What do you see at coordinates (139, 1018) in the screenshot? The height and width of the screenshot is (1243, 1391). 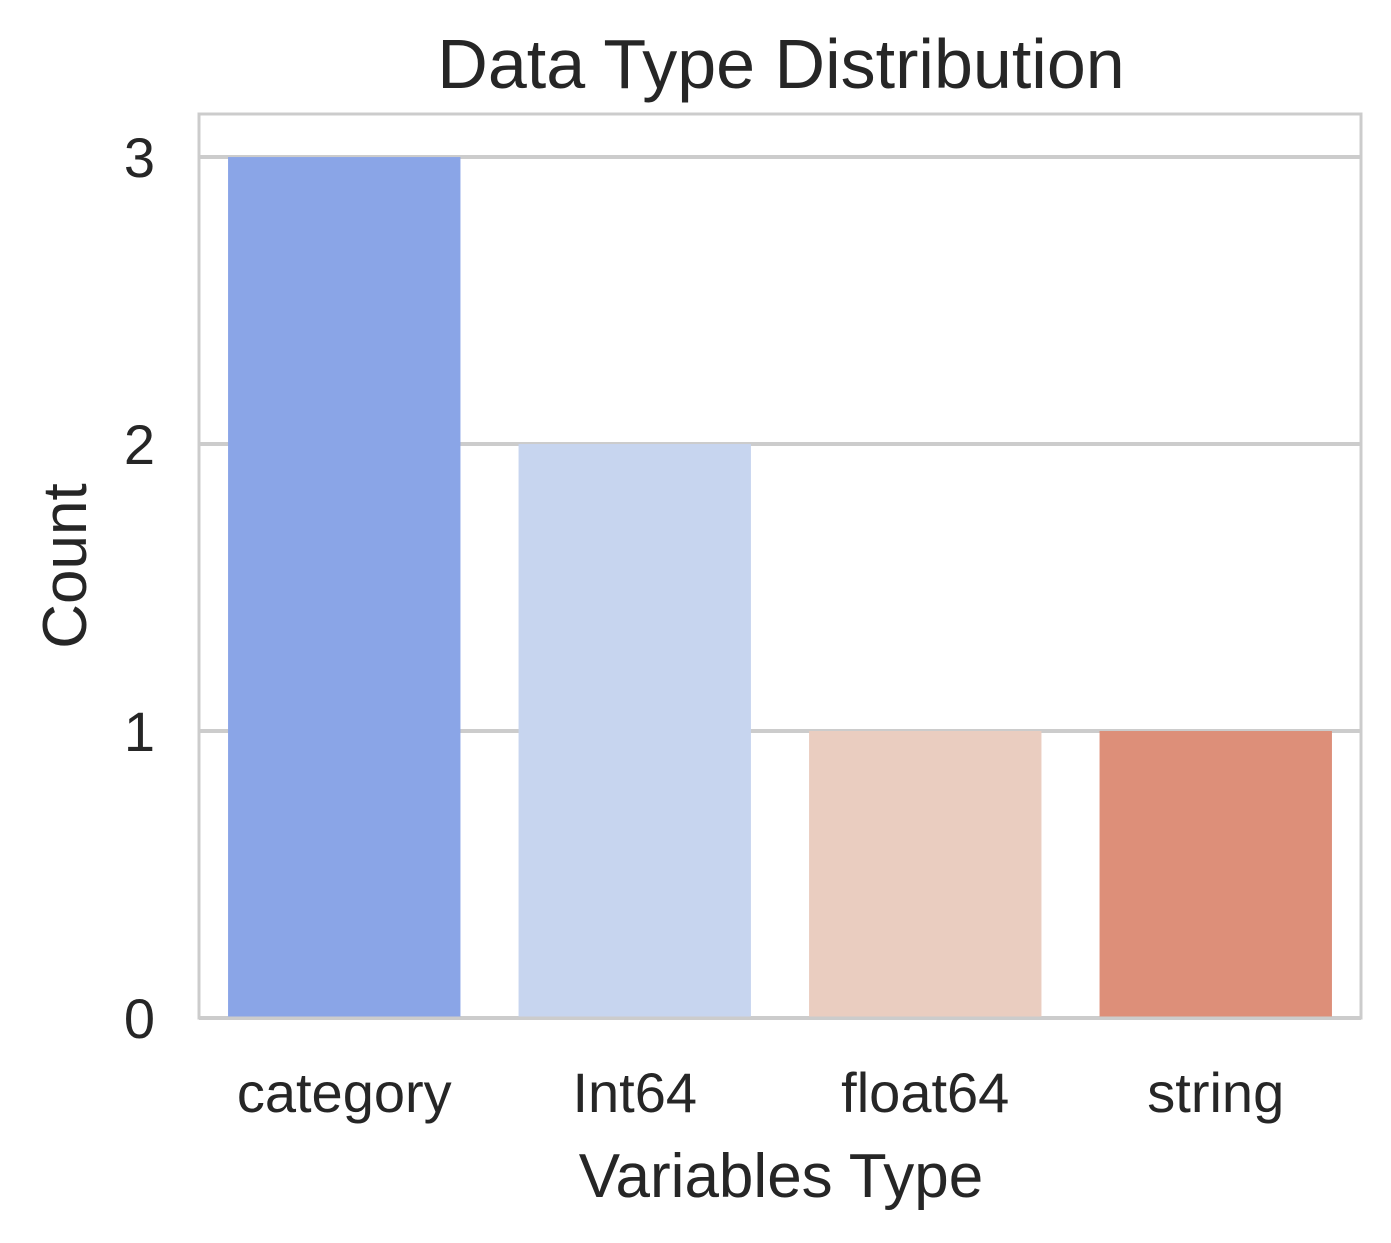 I see `y-tick-label: 0` at bounding box center [139, 1018].